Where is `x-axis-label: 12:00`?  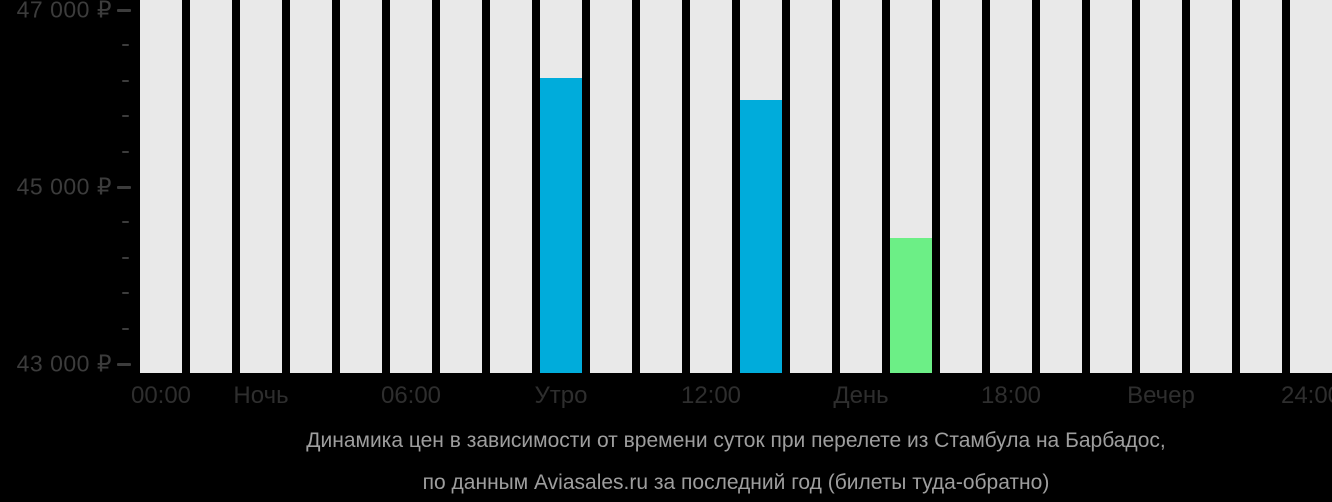 x-axis-label: 12:00 is located at coordinates (711, 395).